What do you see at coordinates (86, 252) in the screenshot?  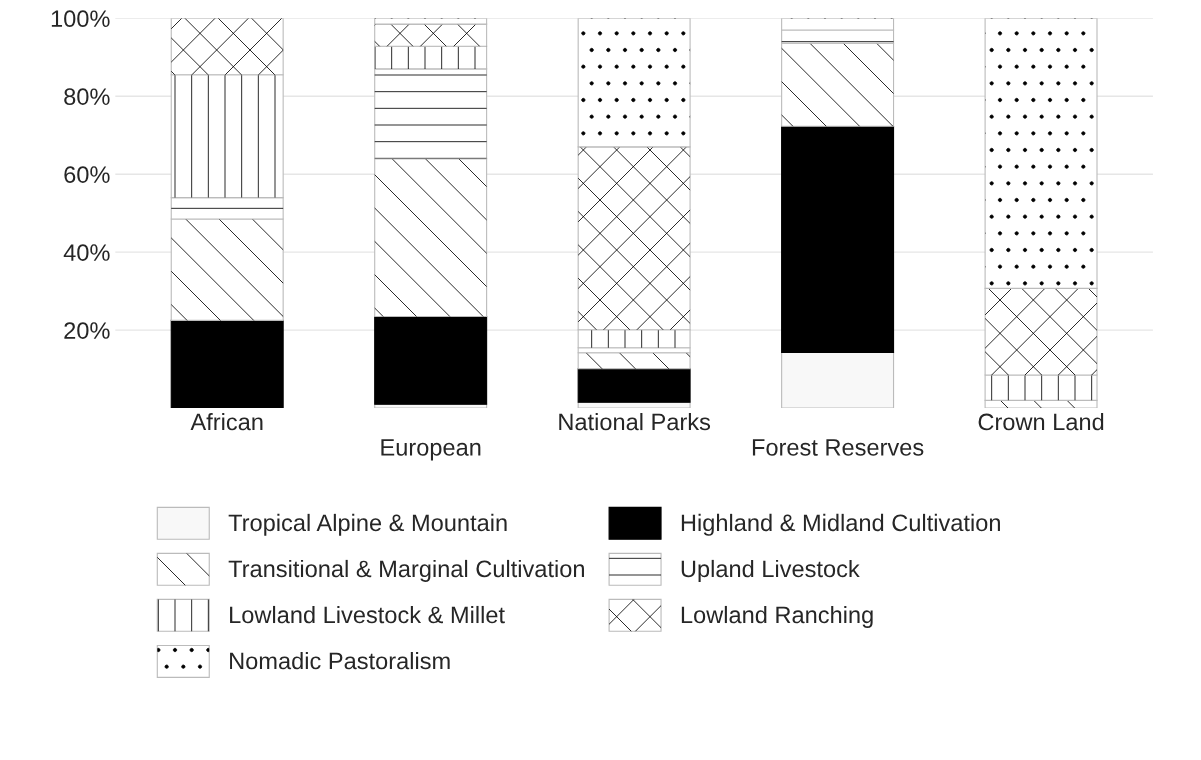 I see `y-tick-label: 40%` at bounding box center [86, 252].